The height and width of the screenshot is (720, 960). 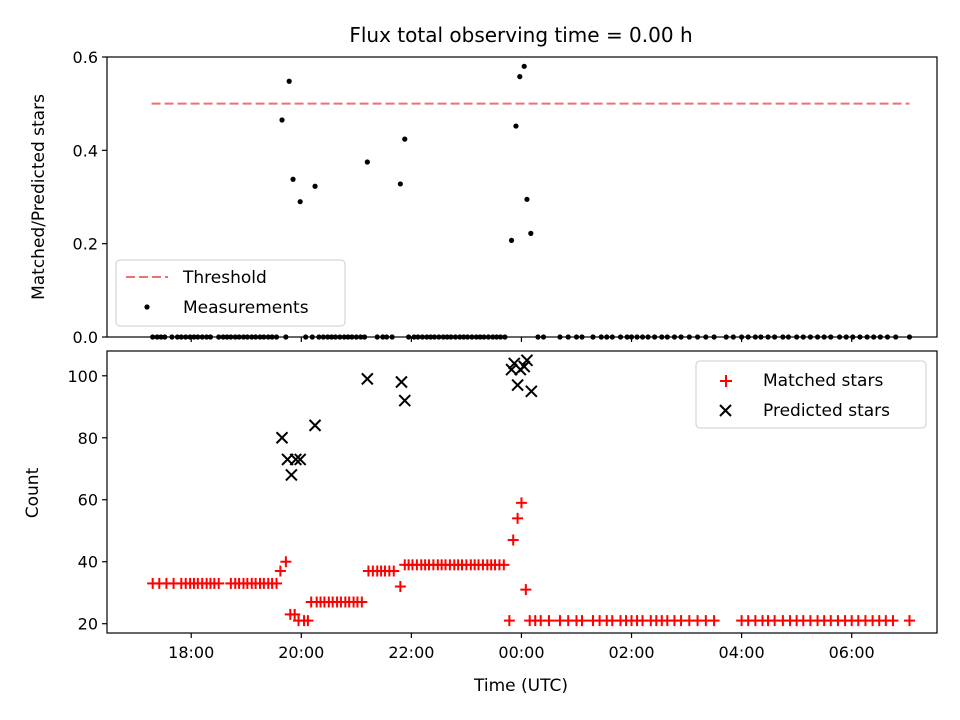 I want to click on top-legend-frame, so click(x=230, y=293).